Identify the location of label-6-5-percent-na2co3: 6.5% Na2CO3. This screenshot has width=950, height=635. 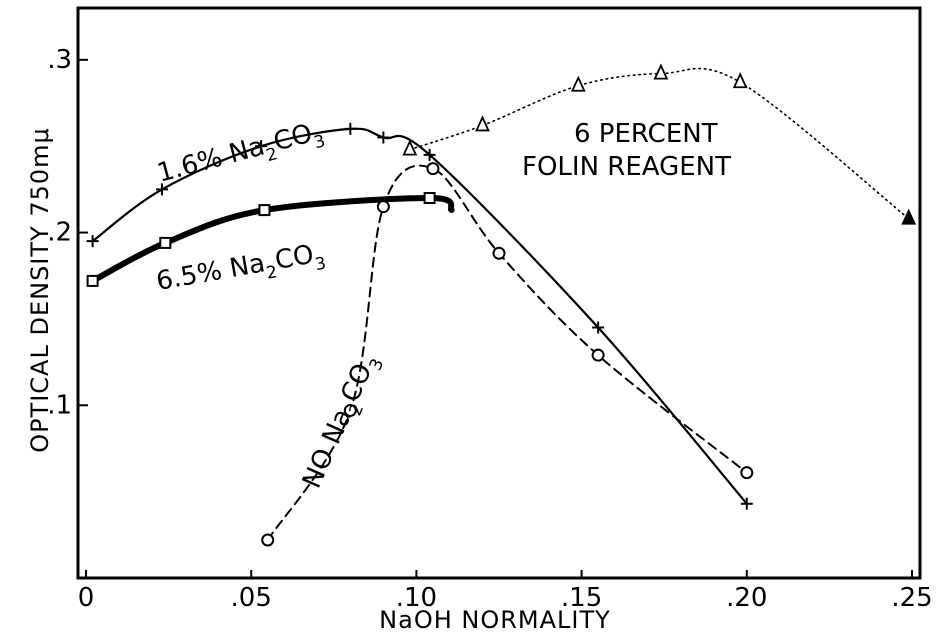
(241, 270).